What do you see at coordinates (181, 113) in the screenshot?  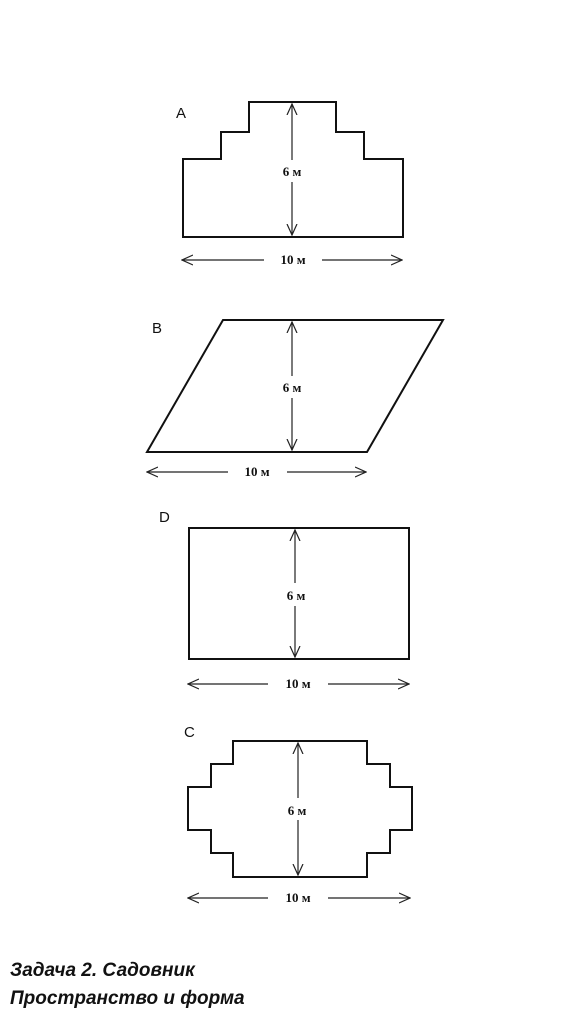 I see `figure-a-label: A` at bounding box center [181, 113].